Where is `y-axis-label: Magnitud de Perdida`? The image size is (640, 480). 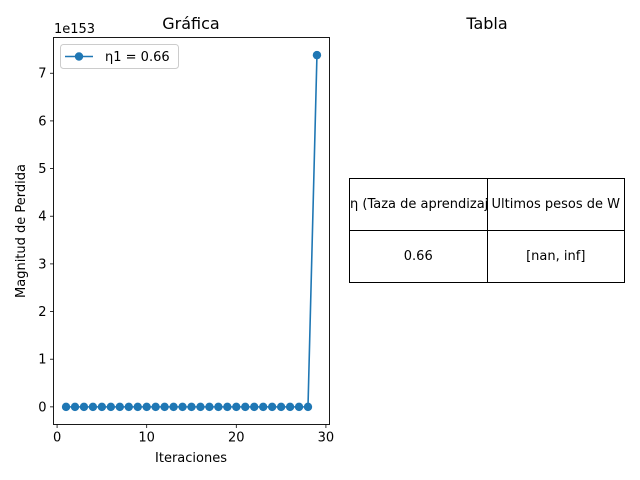
y-axis-label: Magnitud de Perdida is located at coordinates (21, 231).